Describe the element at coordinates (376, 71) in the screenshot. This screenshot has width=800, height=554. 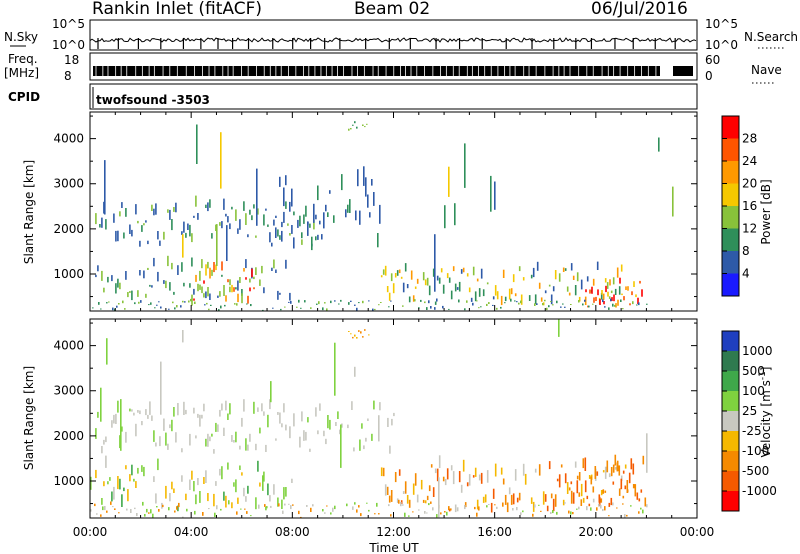
I see `freq-band` at that location.